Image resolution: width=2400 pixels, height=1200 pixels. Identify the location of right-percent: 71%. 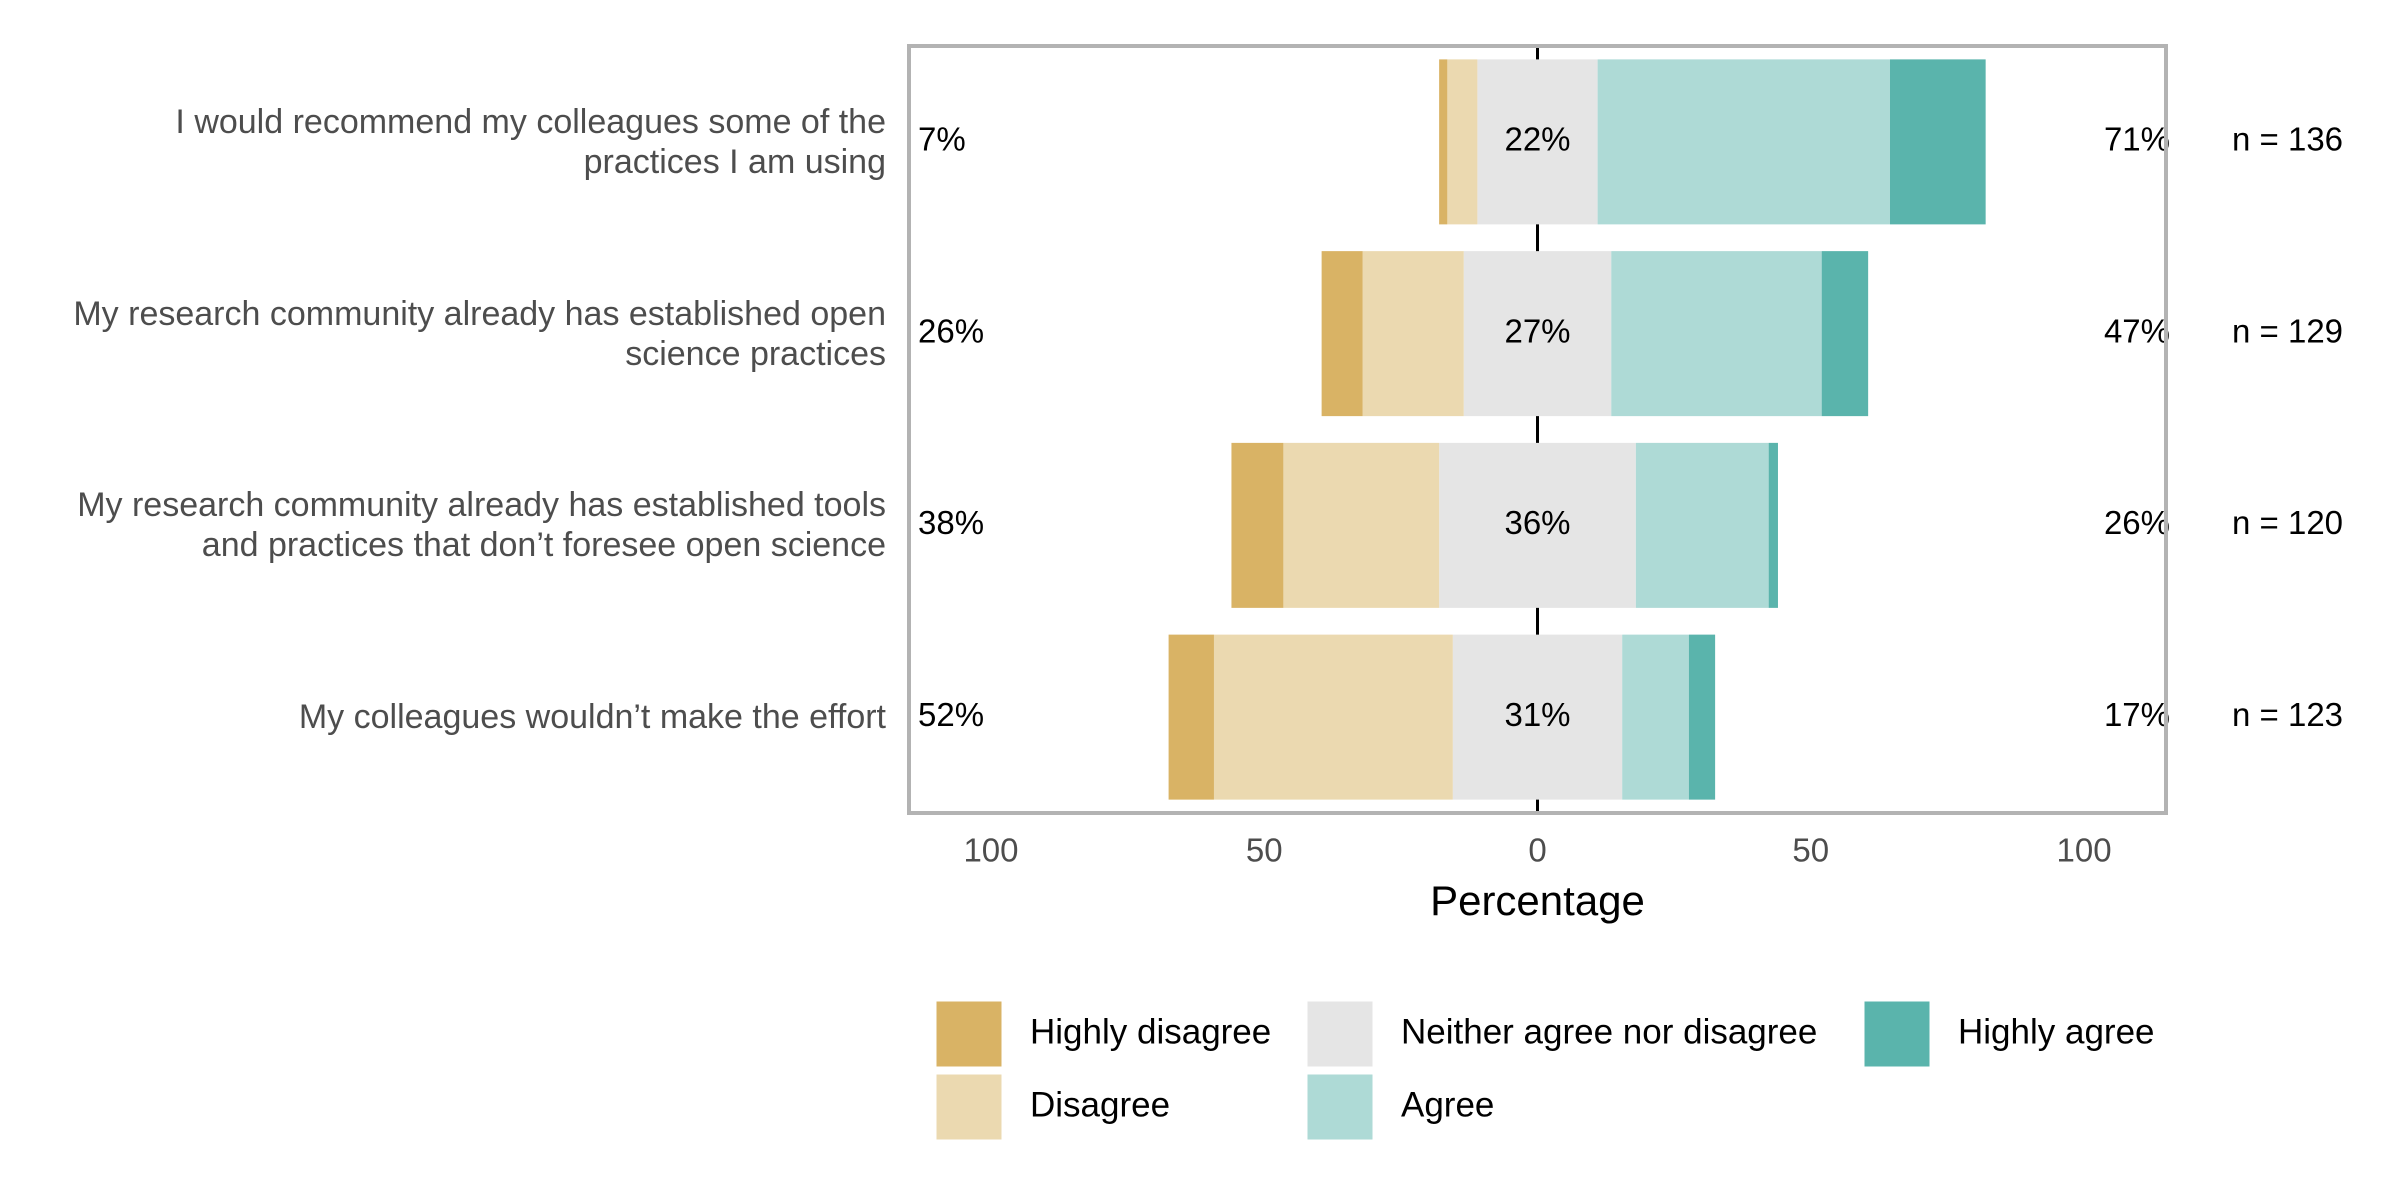
(2137, 139).